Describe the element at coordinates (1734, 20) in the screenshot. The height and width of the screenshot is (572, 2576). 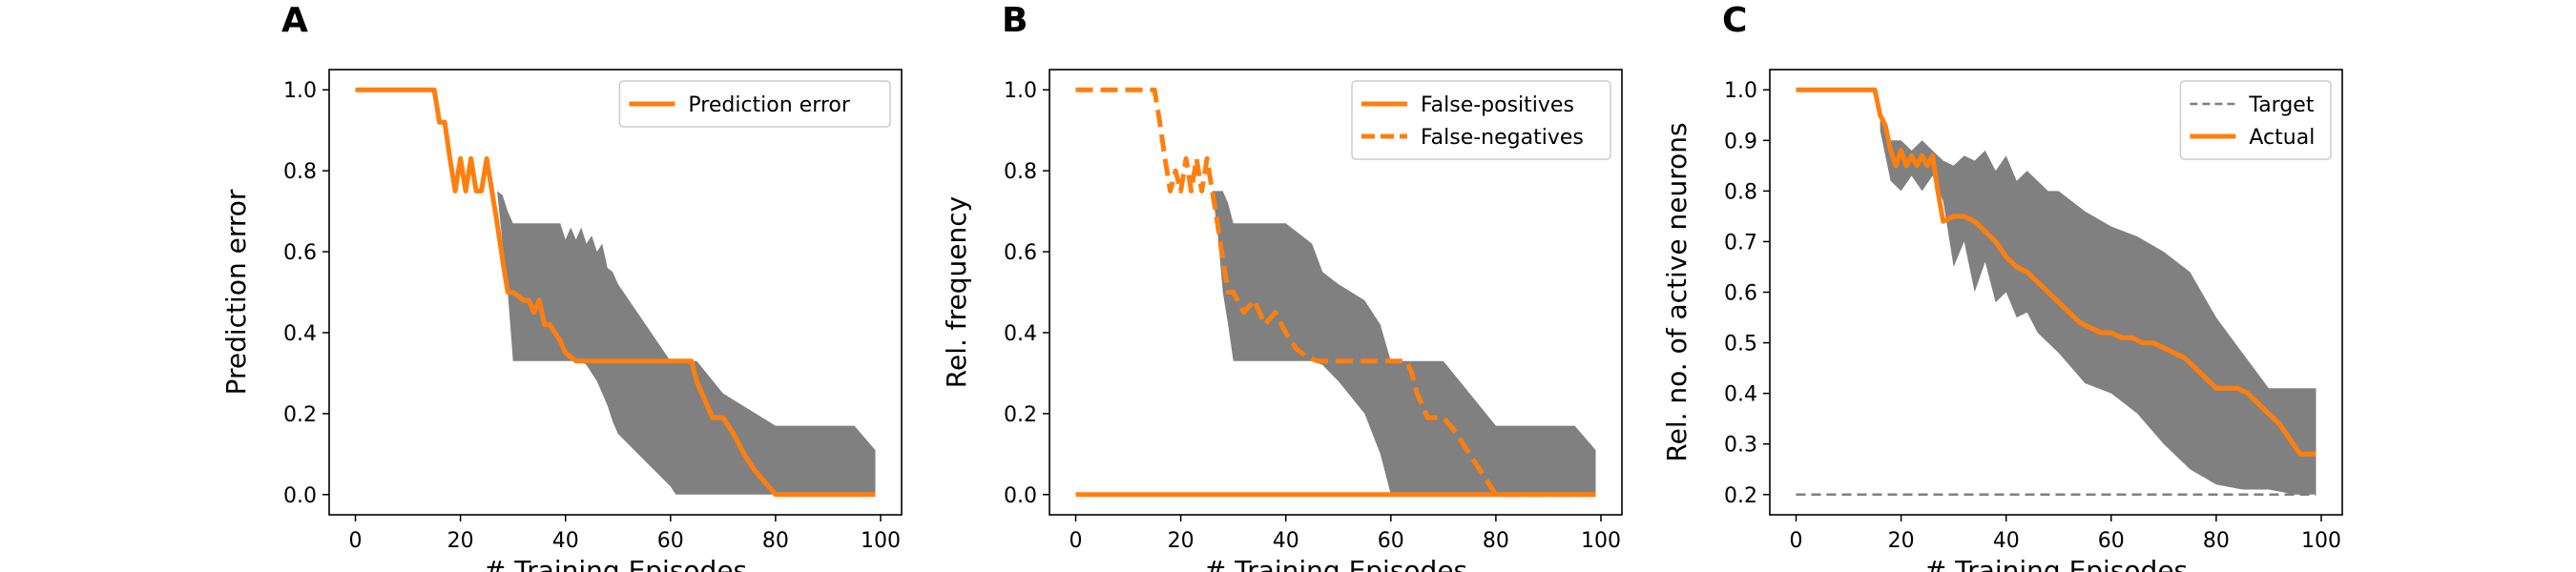
I see `panel-letter: C` at that location.